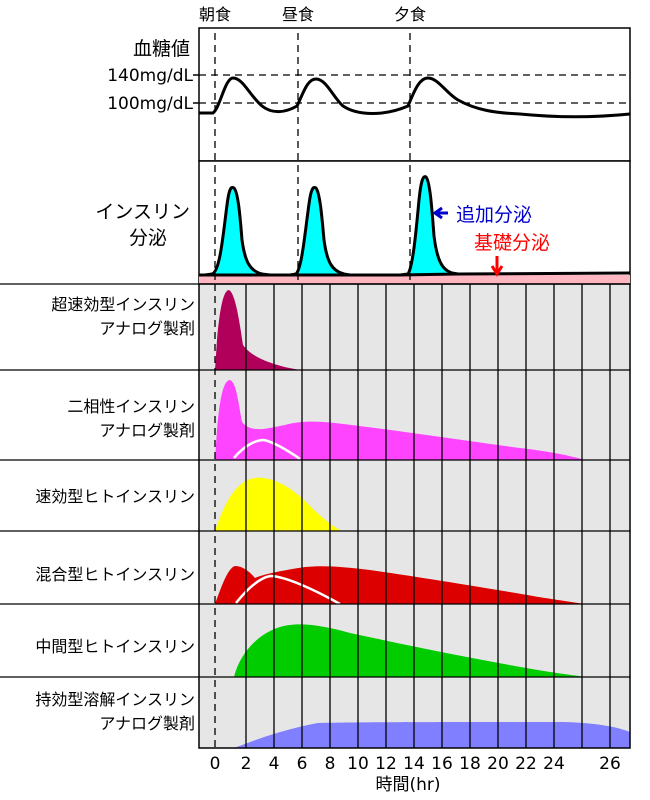 The image size is (650, 800). I want to click on row-label-premixed-human: 混合型ヒトインスリン, so click(115, 574).